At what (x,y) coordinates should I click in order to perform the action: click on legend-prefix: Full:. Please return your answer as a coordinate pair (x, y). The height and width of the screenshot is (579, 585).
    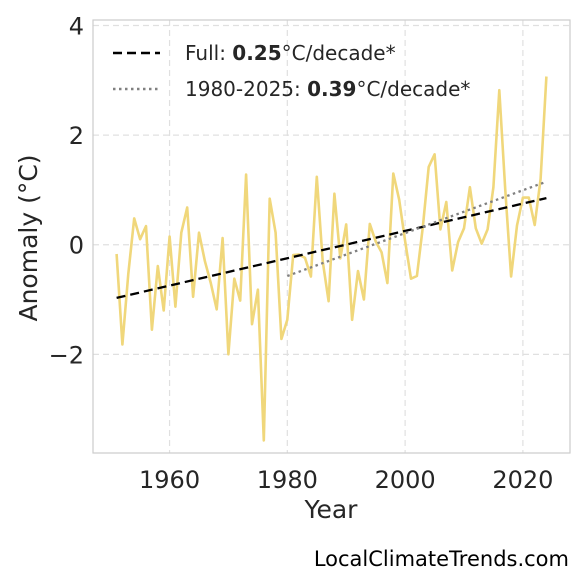
    Looking at the image, I should click on (208, 53).